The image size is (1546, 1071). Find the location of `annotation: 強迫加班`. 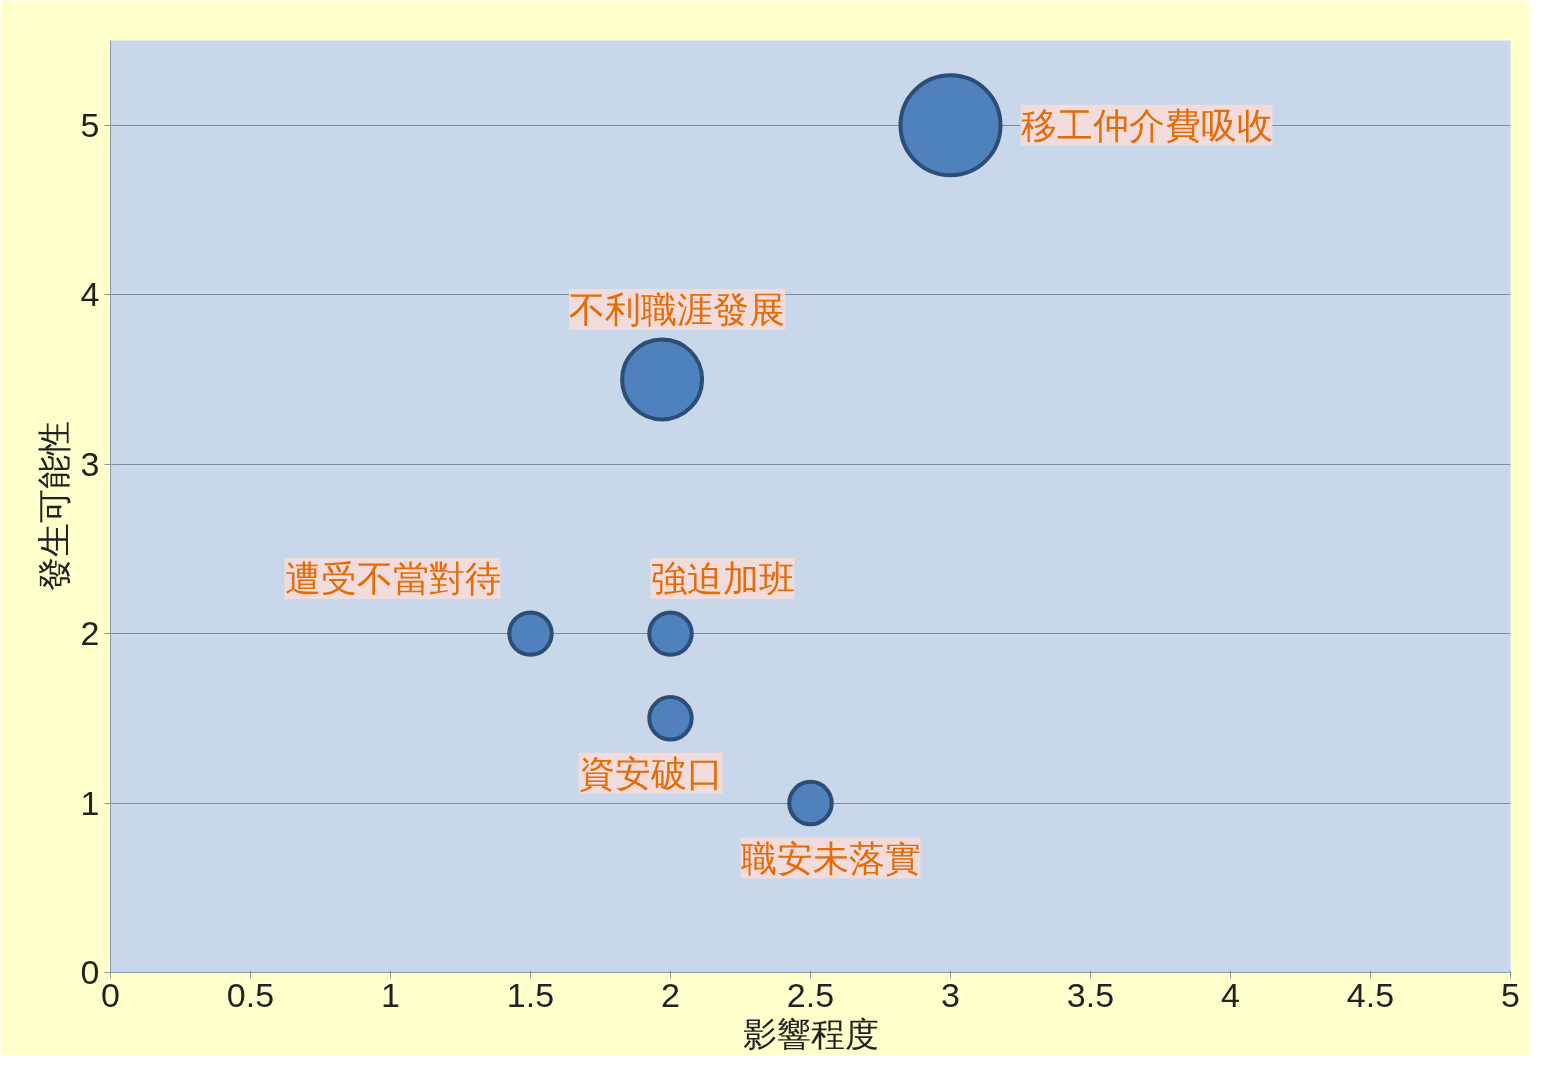

annotation: 強迫加班 is located at coordinates (722, 579).